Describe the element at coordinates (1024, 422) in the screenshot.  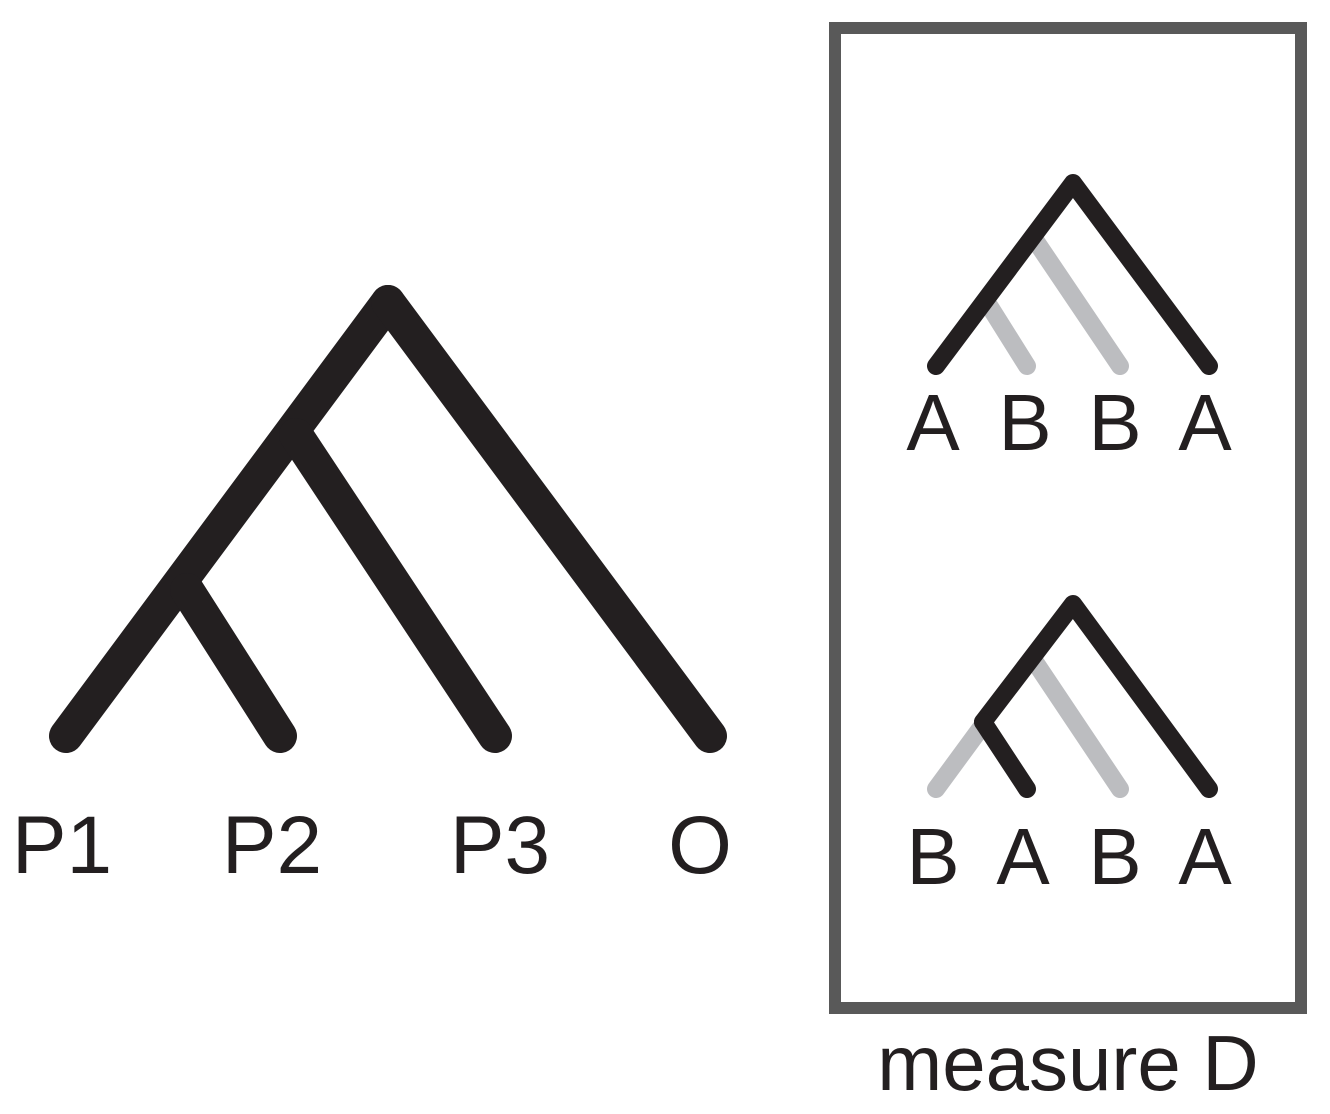
I see `abba-tip-2: B` at that location.